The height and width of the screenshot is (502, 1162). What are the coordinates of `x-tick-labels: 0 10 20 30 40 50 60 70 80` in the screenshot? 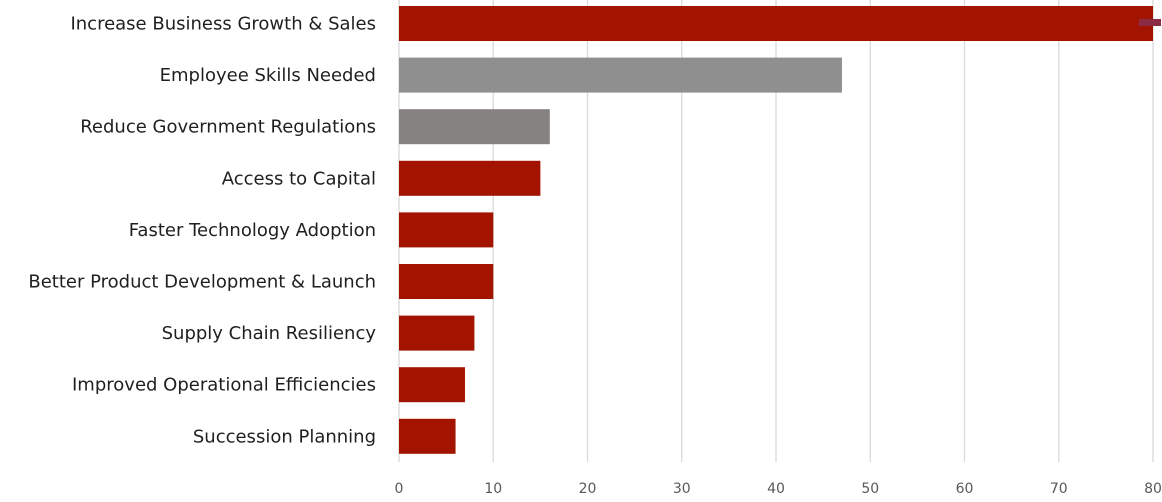 It's located at (778, 489).